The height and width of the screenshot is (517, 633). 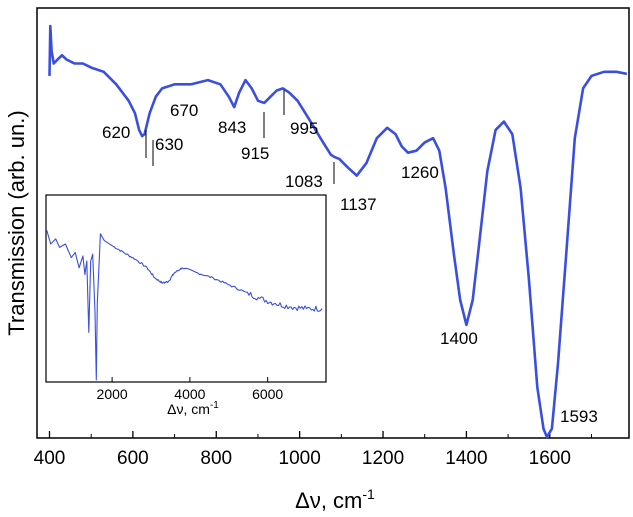 What do you see at coordinates (50, 458) in the screenshot?
I see `main-x-tick-label: 400` at bounding box center [50, 458].